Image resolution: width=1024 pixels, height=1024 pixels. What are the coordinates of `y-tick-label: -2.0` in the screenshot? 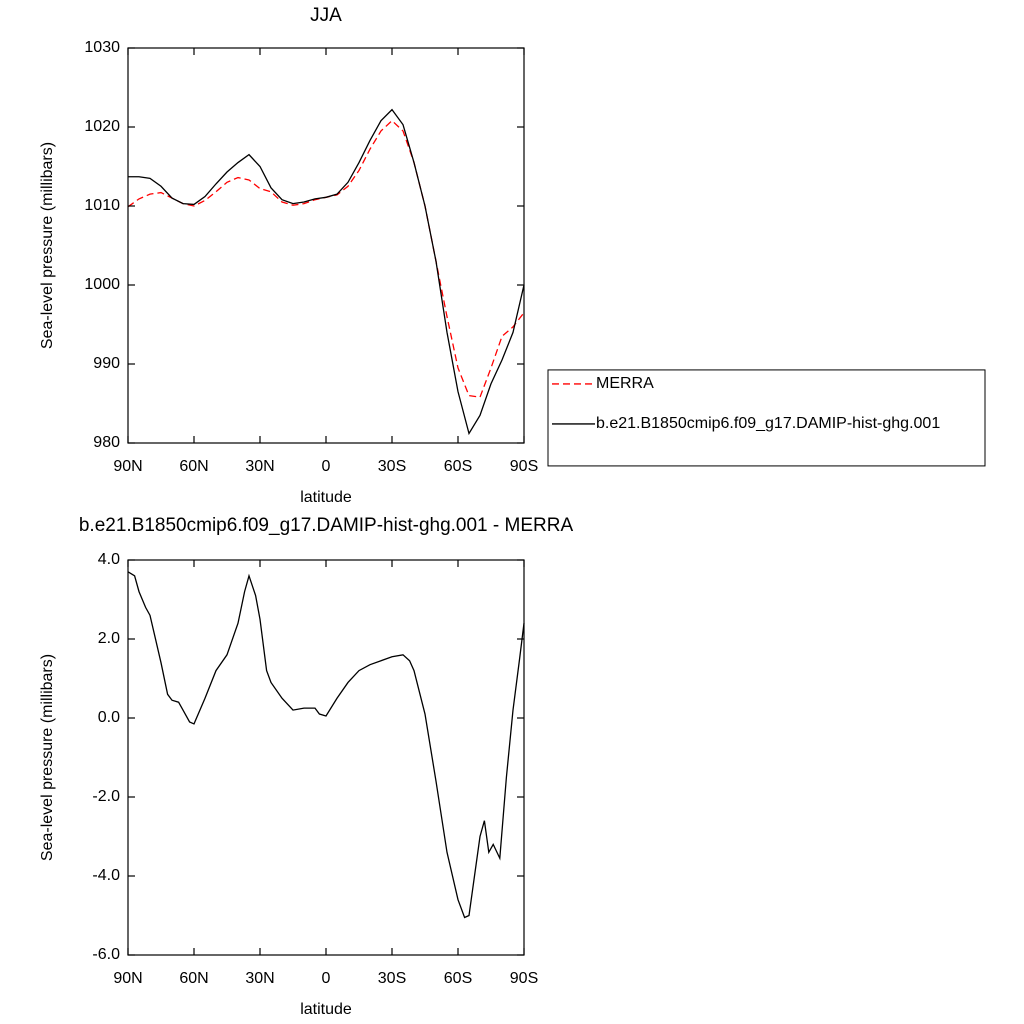 It's located at (106, 796).